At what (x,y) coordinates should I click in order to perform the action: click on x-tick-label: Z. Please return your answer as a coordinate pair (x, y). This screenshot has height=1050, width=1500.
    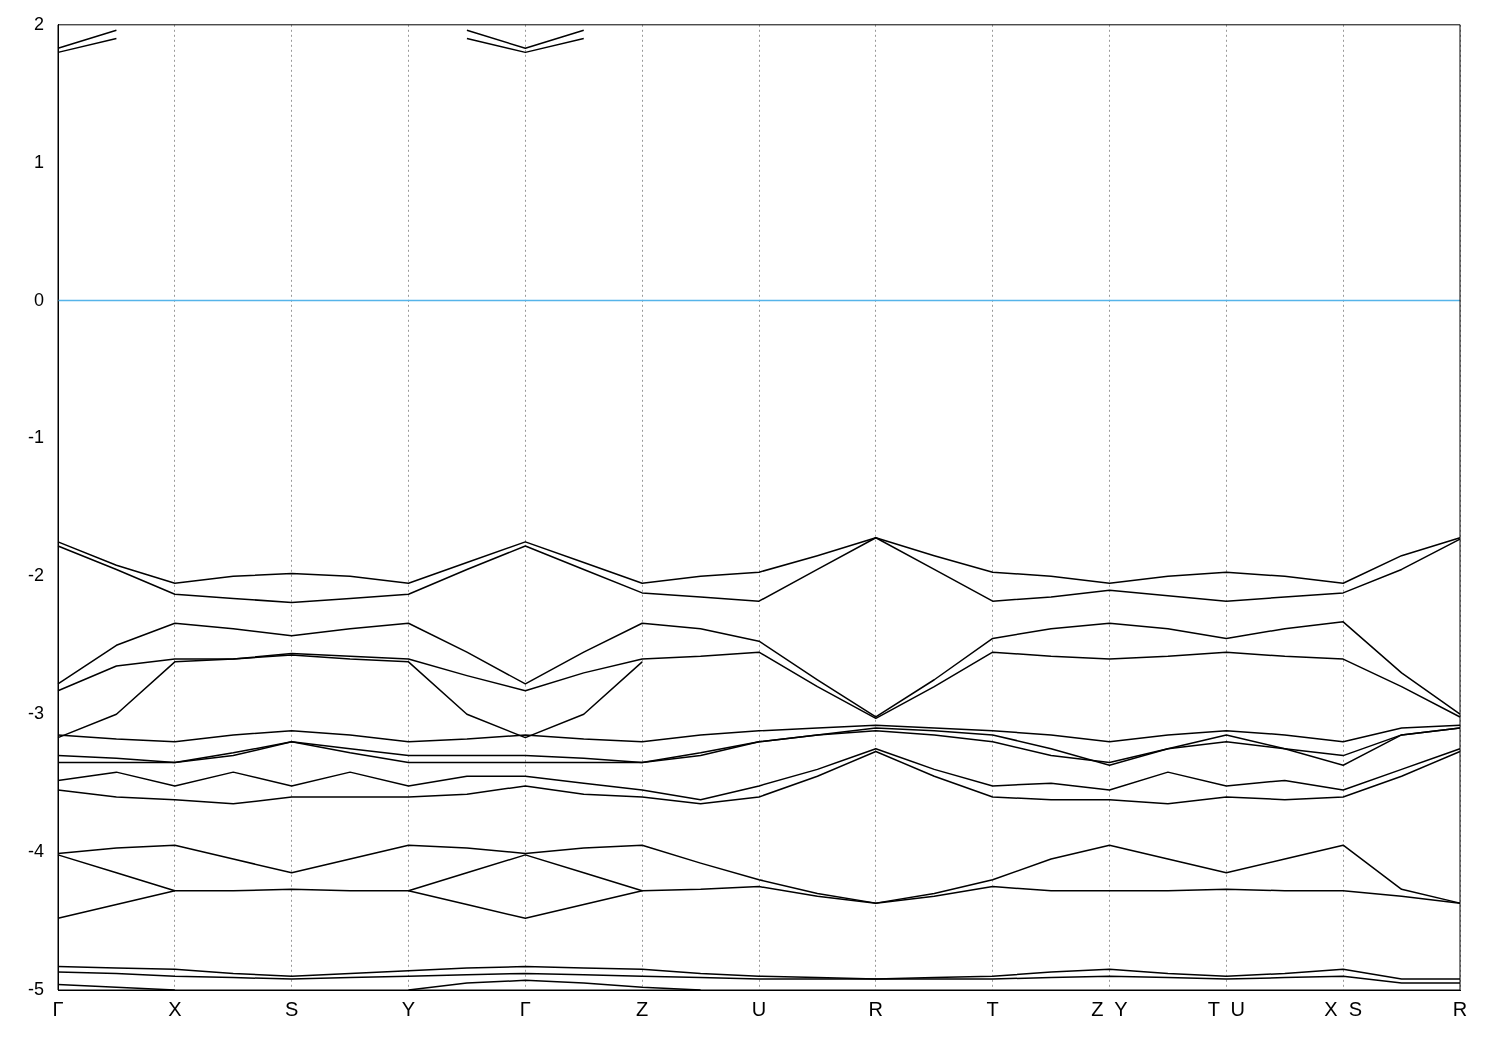
    Looking at the image, I should click on (642, 1008).